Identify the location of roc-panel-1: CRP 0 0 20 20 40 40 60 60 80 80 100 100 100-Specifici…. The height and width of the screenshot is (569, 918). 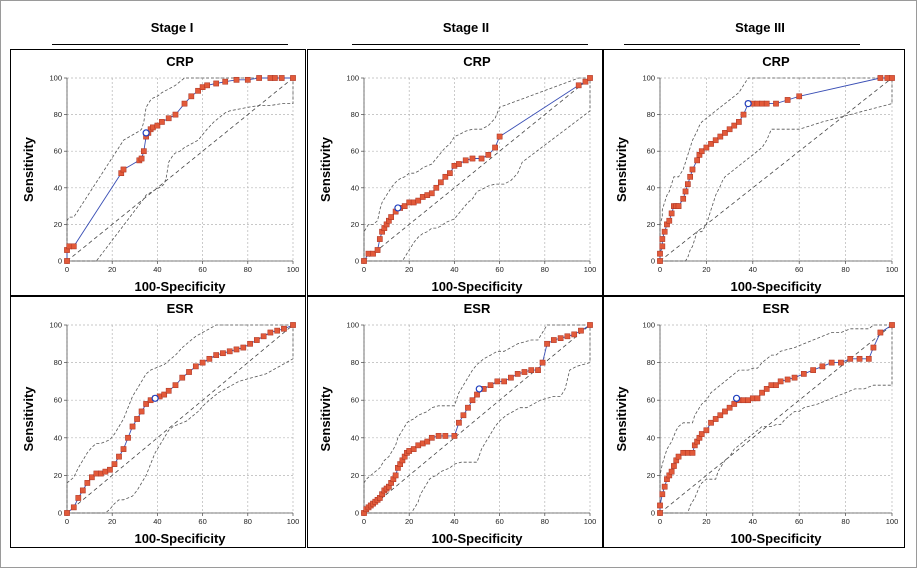
(158, 172).